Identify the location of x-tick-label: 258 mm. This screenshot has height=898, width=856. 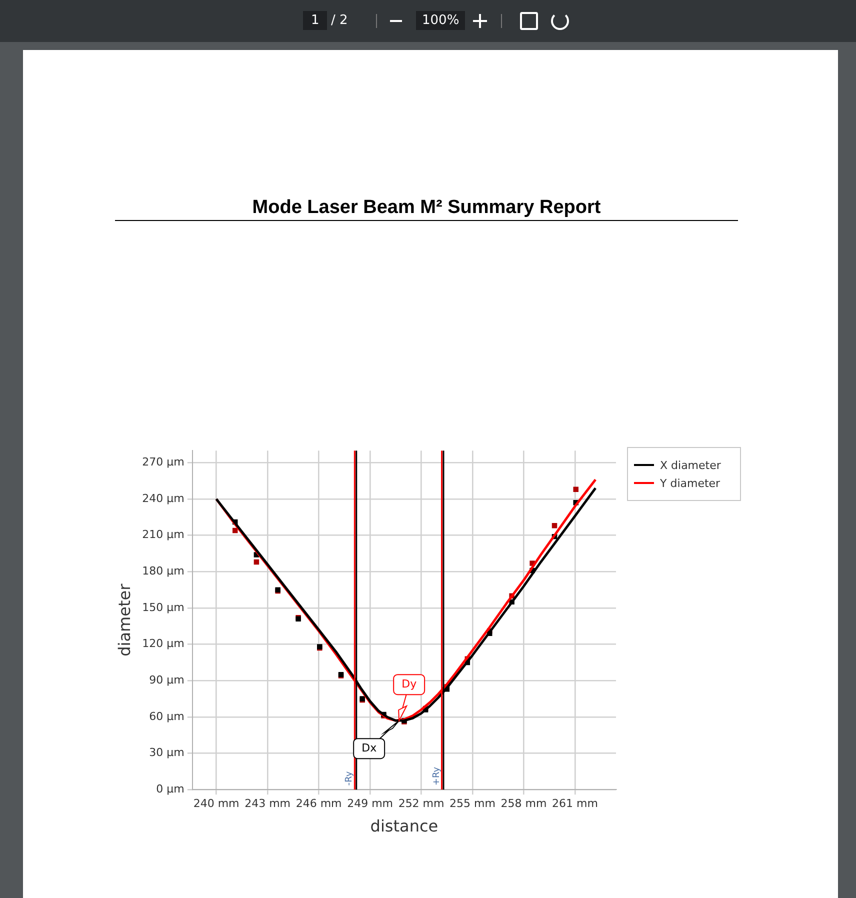
(523, 803).